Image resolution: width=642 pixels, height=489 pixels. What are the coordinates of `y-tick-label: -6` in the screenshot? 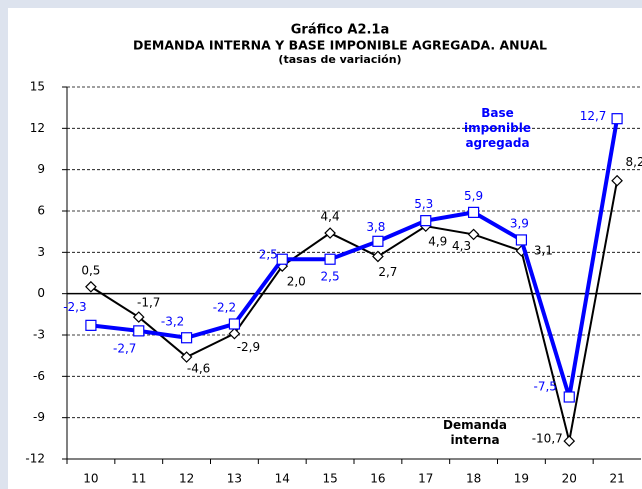 It's located at (39, 376).